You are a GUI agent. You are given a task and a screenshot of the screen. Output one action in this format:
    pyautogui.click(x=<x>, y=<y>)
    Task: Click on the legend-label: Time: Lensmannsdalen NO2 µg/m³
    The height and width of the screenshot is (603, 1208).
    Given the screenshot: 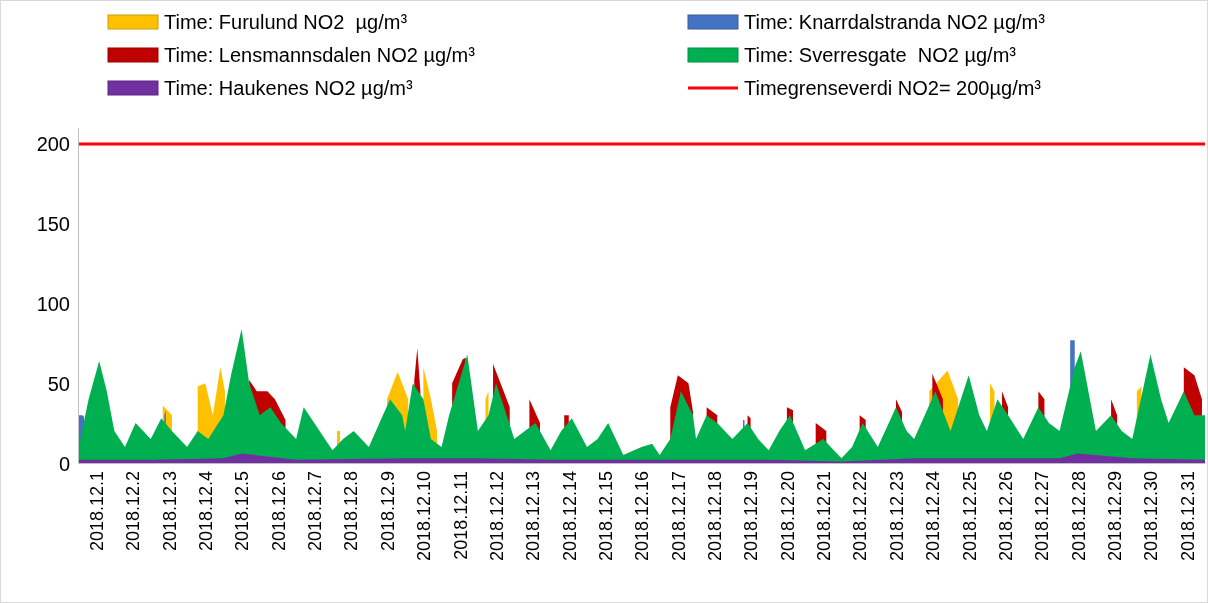 What is the action you would take?
    pyautogui.click(x=320, y=55)
    